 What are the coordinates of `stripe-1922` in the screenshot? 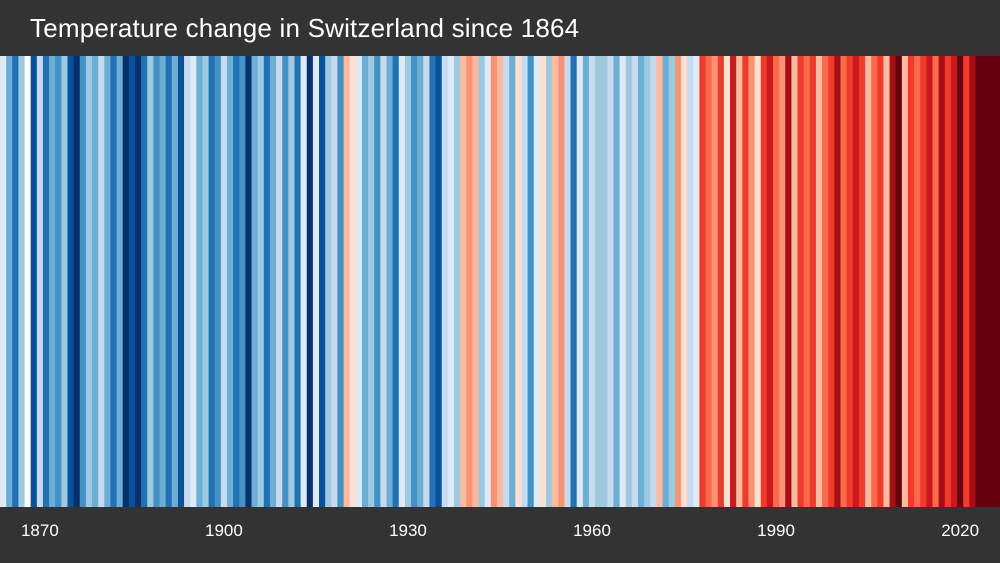 It's located at (359, 281).